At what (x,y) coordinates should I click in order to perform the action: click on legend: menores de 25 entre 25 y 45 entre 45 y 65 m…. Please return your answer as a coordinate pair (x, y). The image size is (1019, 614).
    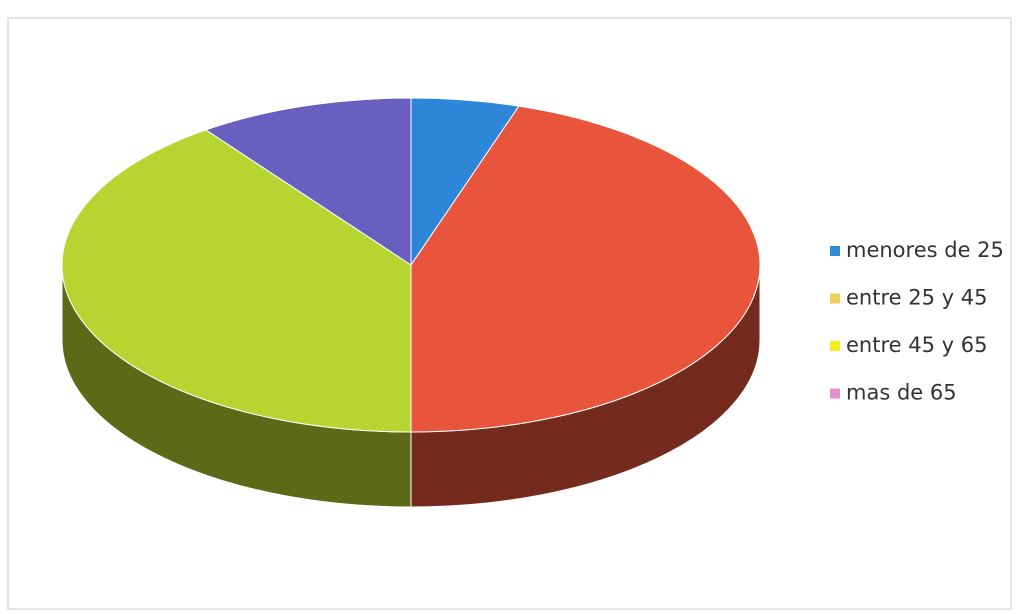
    Looking at the image, I should click on (917, 321).